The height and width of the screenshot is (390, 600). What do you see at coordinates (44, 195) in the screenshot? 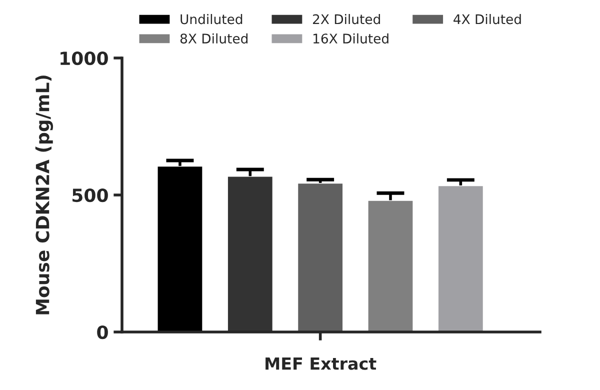
I see `y-axis-title: Mouse CDKN2A (pg/mL)` at bounding box center [44, 195].